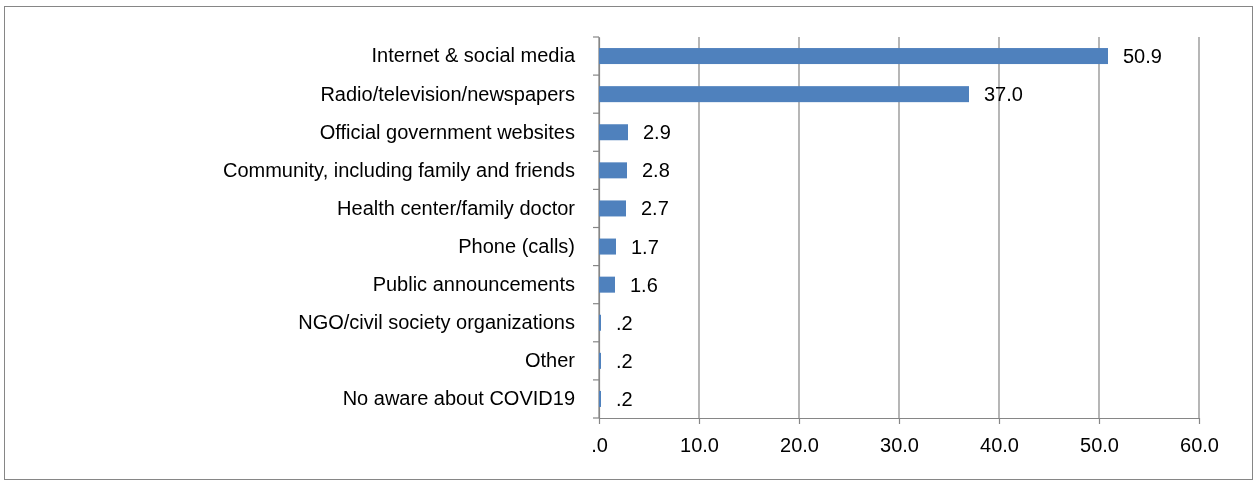  Describe the element at coordinates (1099, 445) in the screenshot. I see `x-tick-label: 50.0` at that location.